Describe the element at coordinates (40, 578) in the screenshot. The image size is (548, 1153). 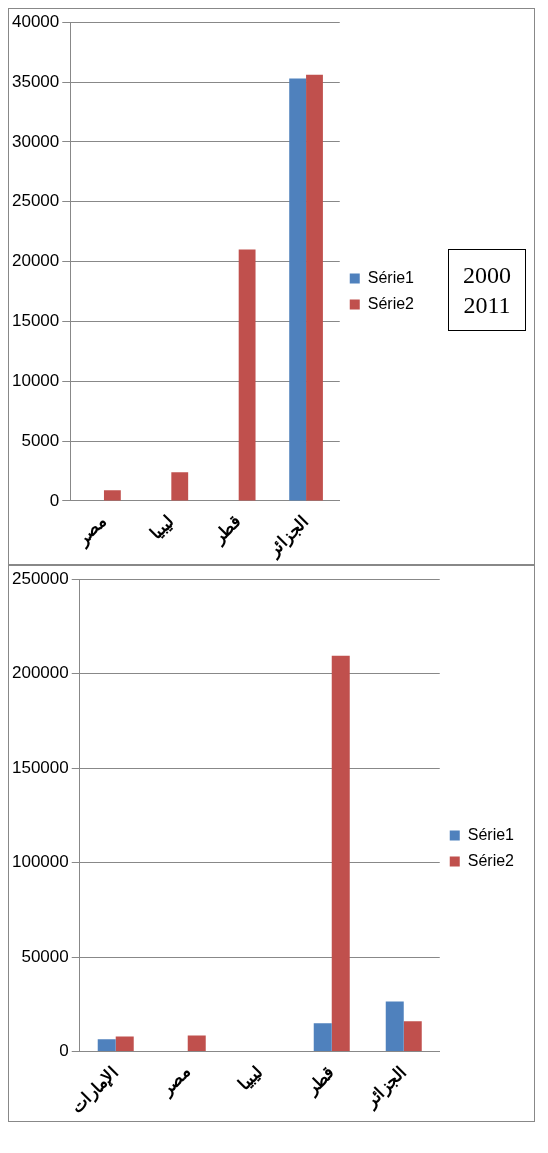
I see `y-tick-label: 250000` at that location.